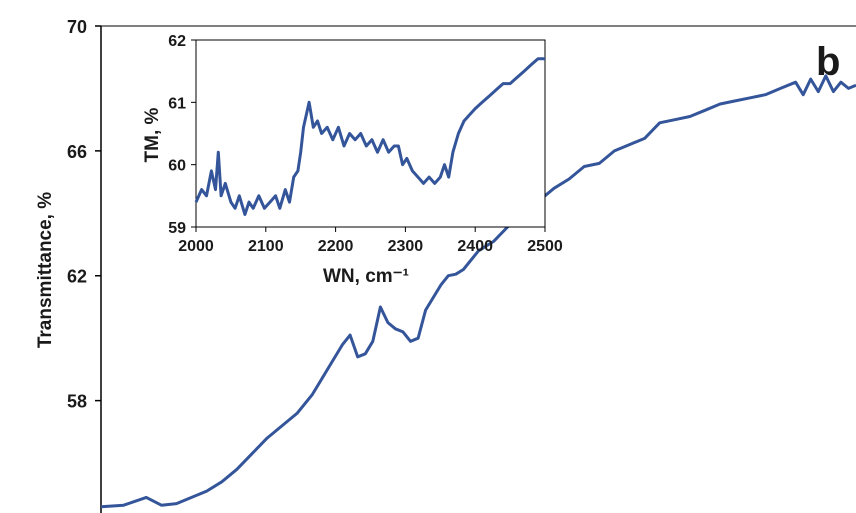 Image resolution: width=856 pixels, height=513 pixels. I want to click on inset-x-tick-label: 2400, so click(475, 246).